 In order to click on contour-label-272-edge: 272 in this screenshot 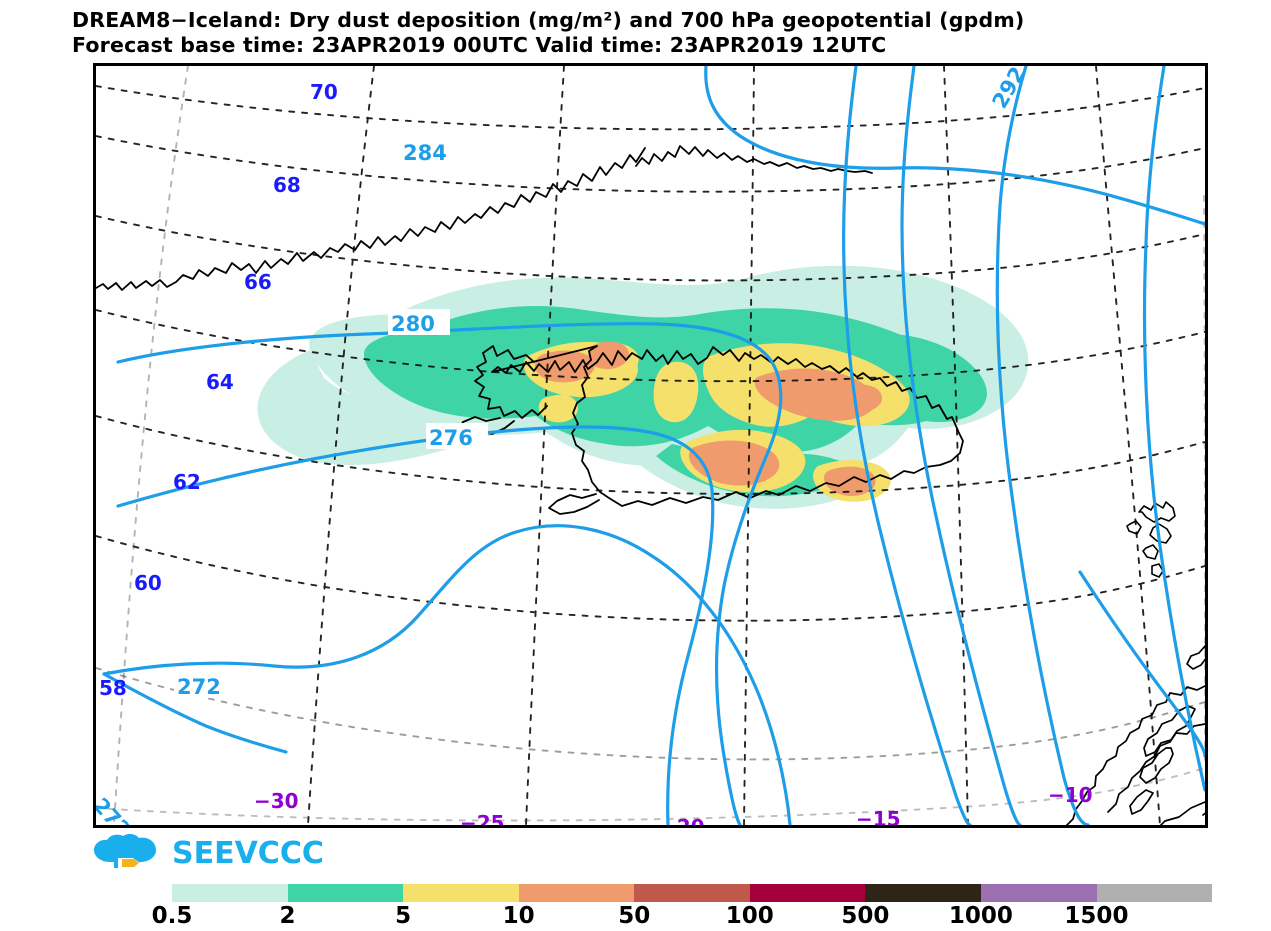, I will do `click(115, 809)`.